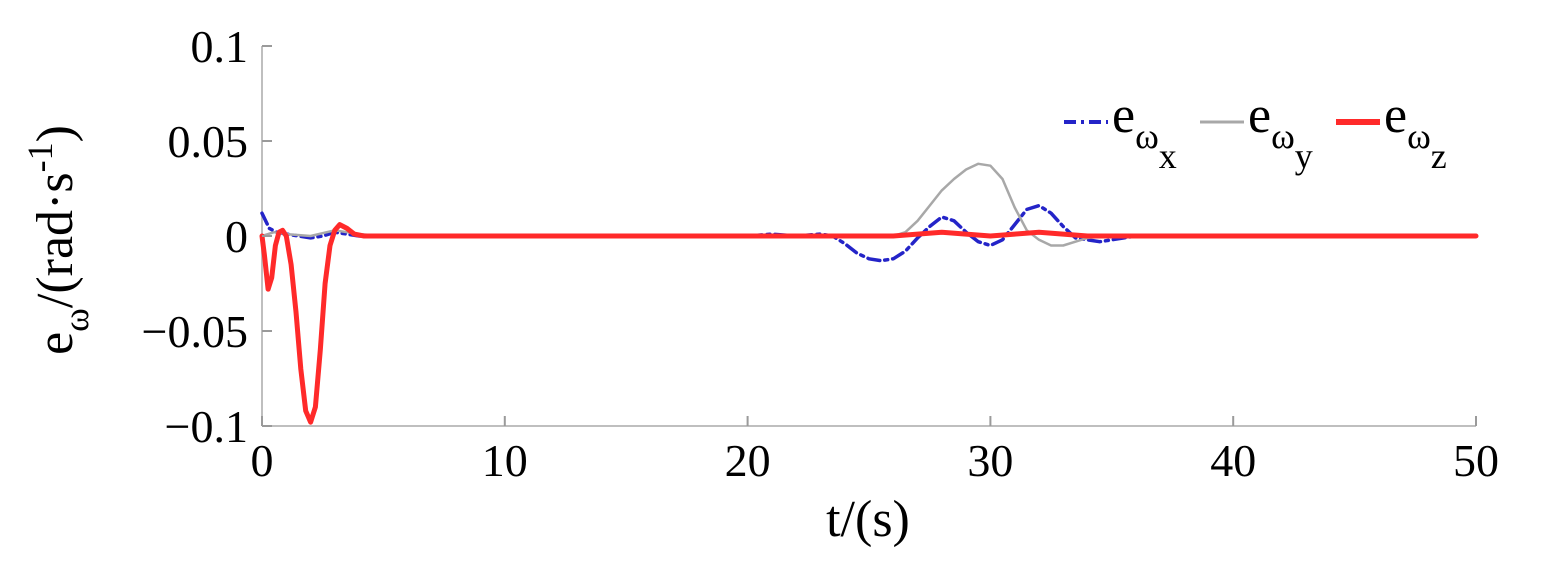 This screenshot has height=568, width=1542. Describe the element at coordinates (990, 460) in the screenshot. I see `x-tick-label: 30` at that location.